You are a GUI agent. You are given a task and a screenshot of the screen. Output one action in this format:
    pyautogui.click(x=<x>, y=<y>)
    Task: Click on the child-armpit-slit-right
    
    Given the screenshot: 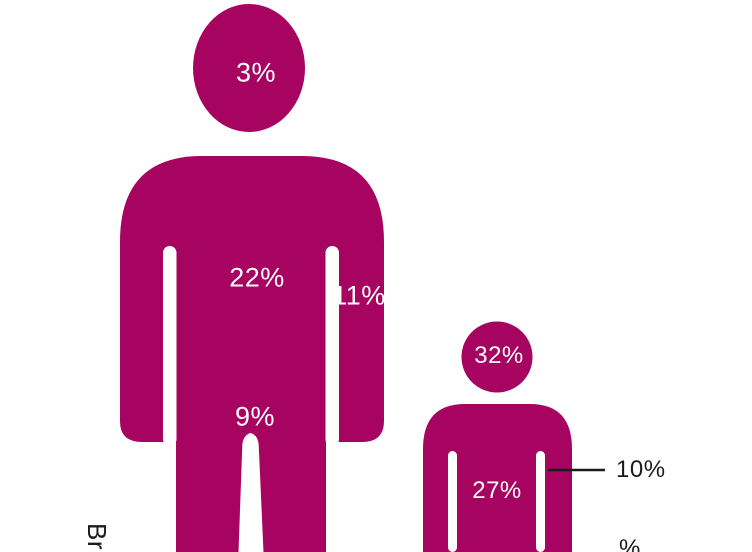 What is the action you would take?
    pyautogui.click(x=540, y=501)
    